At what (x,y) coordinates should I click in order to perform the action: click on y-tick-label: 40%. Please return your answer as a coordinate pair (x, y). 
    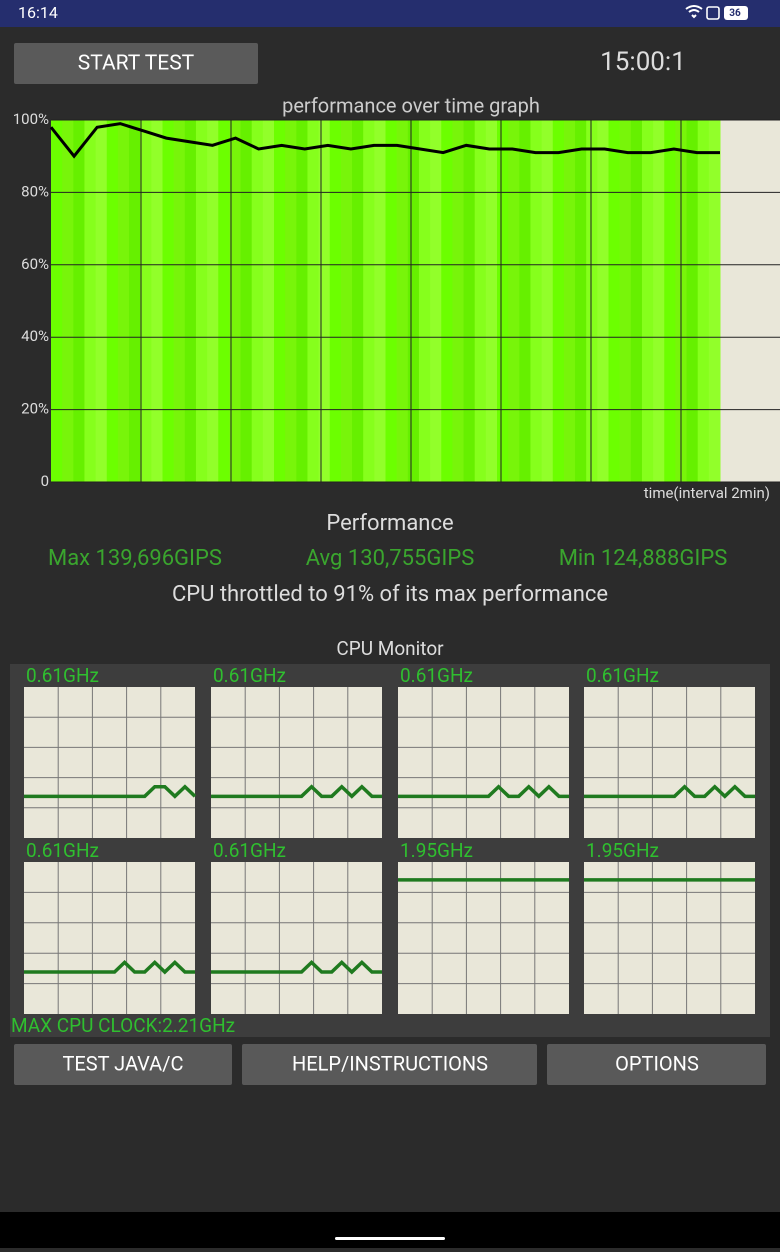
    Looking at the image, I should click on (35, 336).